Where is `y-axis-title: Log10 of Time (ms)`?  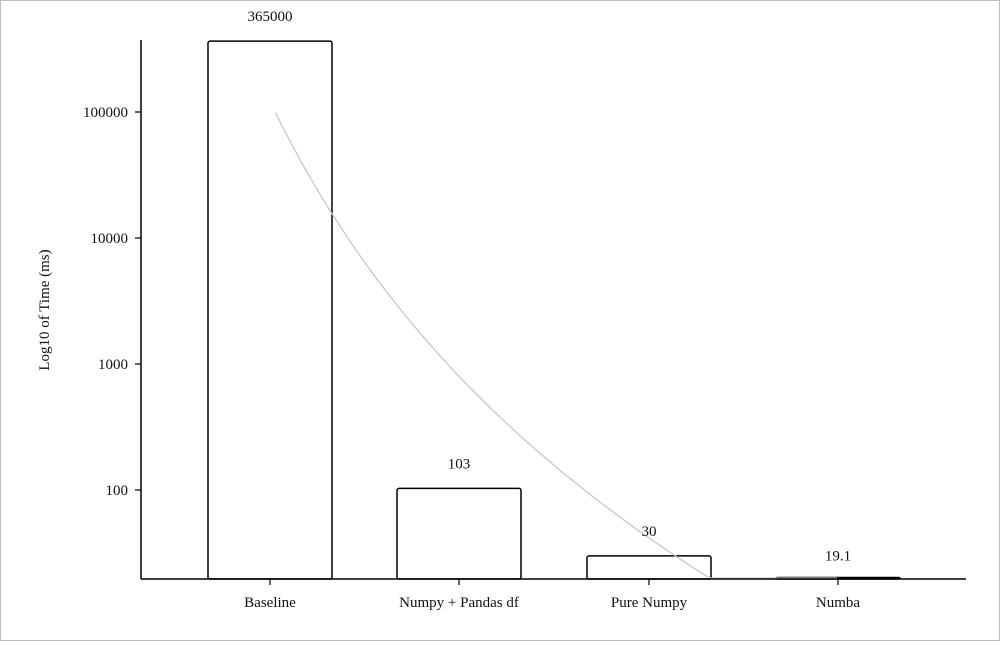 y-axis-title: Log10 of Time (ms) is located at coordinates (45, 309).